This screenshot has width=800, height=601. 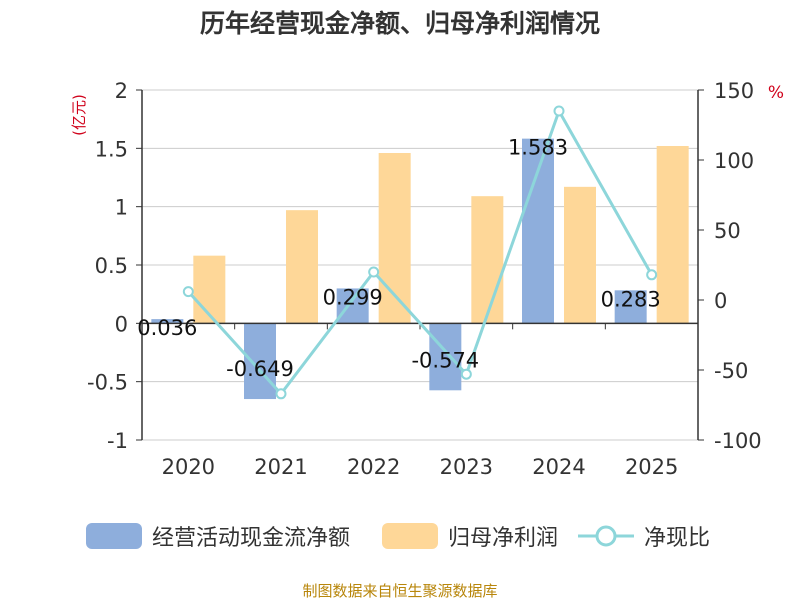 I want to click on legend-swatch-profit, so click(x=410, y=536).